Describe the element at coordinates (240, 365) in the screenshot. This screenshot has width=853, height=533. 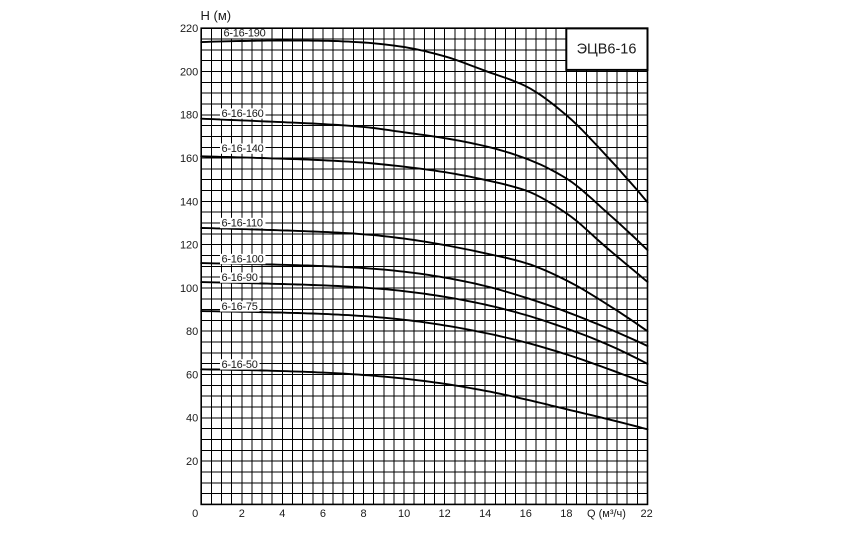
I see `svg-text: 6-16-50` at that location.